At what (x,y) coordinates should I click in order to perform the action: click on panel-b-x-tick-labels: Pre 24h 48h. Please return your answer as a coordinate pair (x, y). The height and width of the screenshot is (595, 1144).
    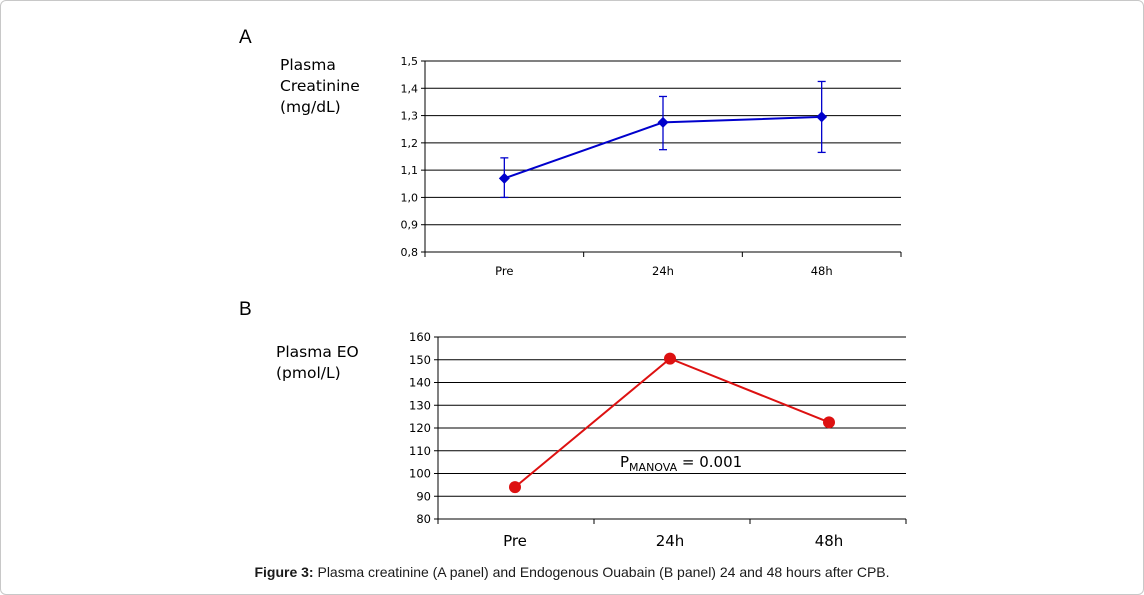
    Looking at the image, I should click on (673, 541).